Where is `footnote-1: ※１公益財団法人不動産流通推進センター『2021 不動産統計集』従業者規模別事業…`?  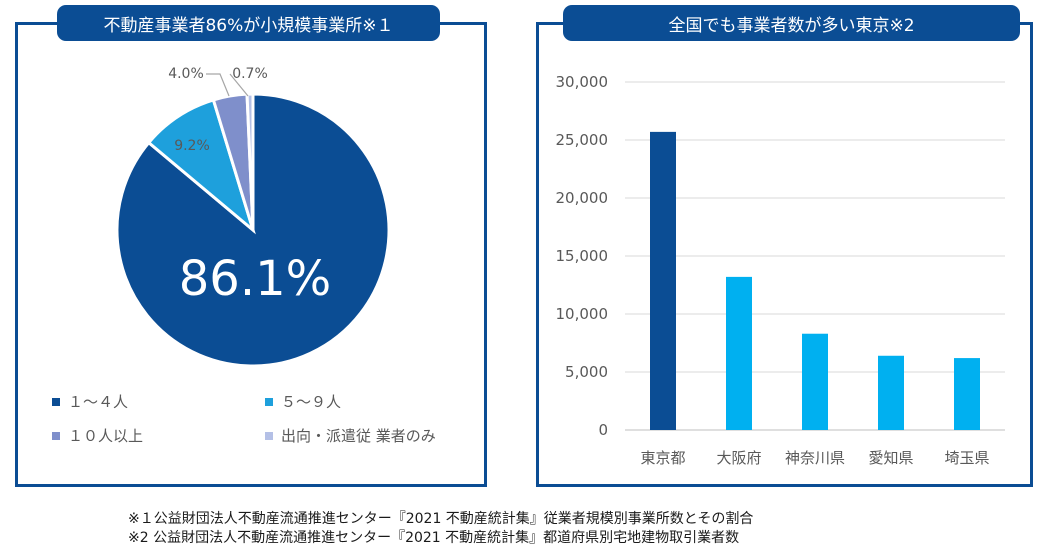
footnote-1: ※１公益財団法人不動産流通推進センター『2021 不動産統計集』従業者規模別事業… is located at coordinates (441, 519).